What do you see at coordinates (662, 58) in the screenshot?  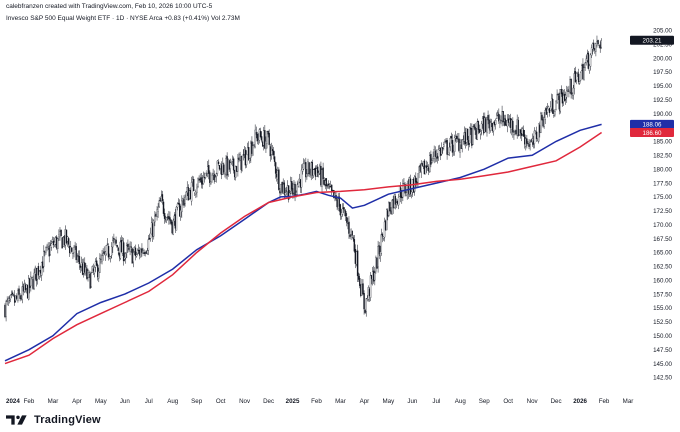 I see `price-tick-label: 200.00` at bounding box center [662, 58].